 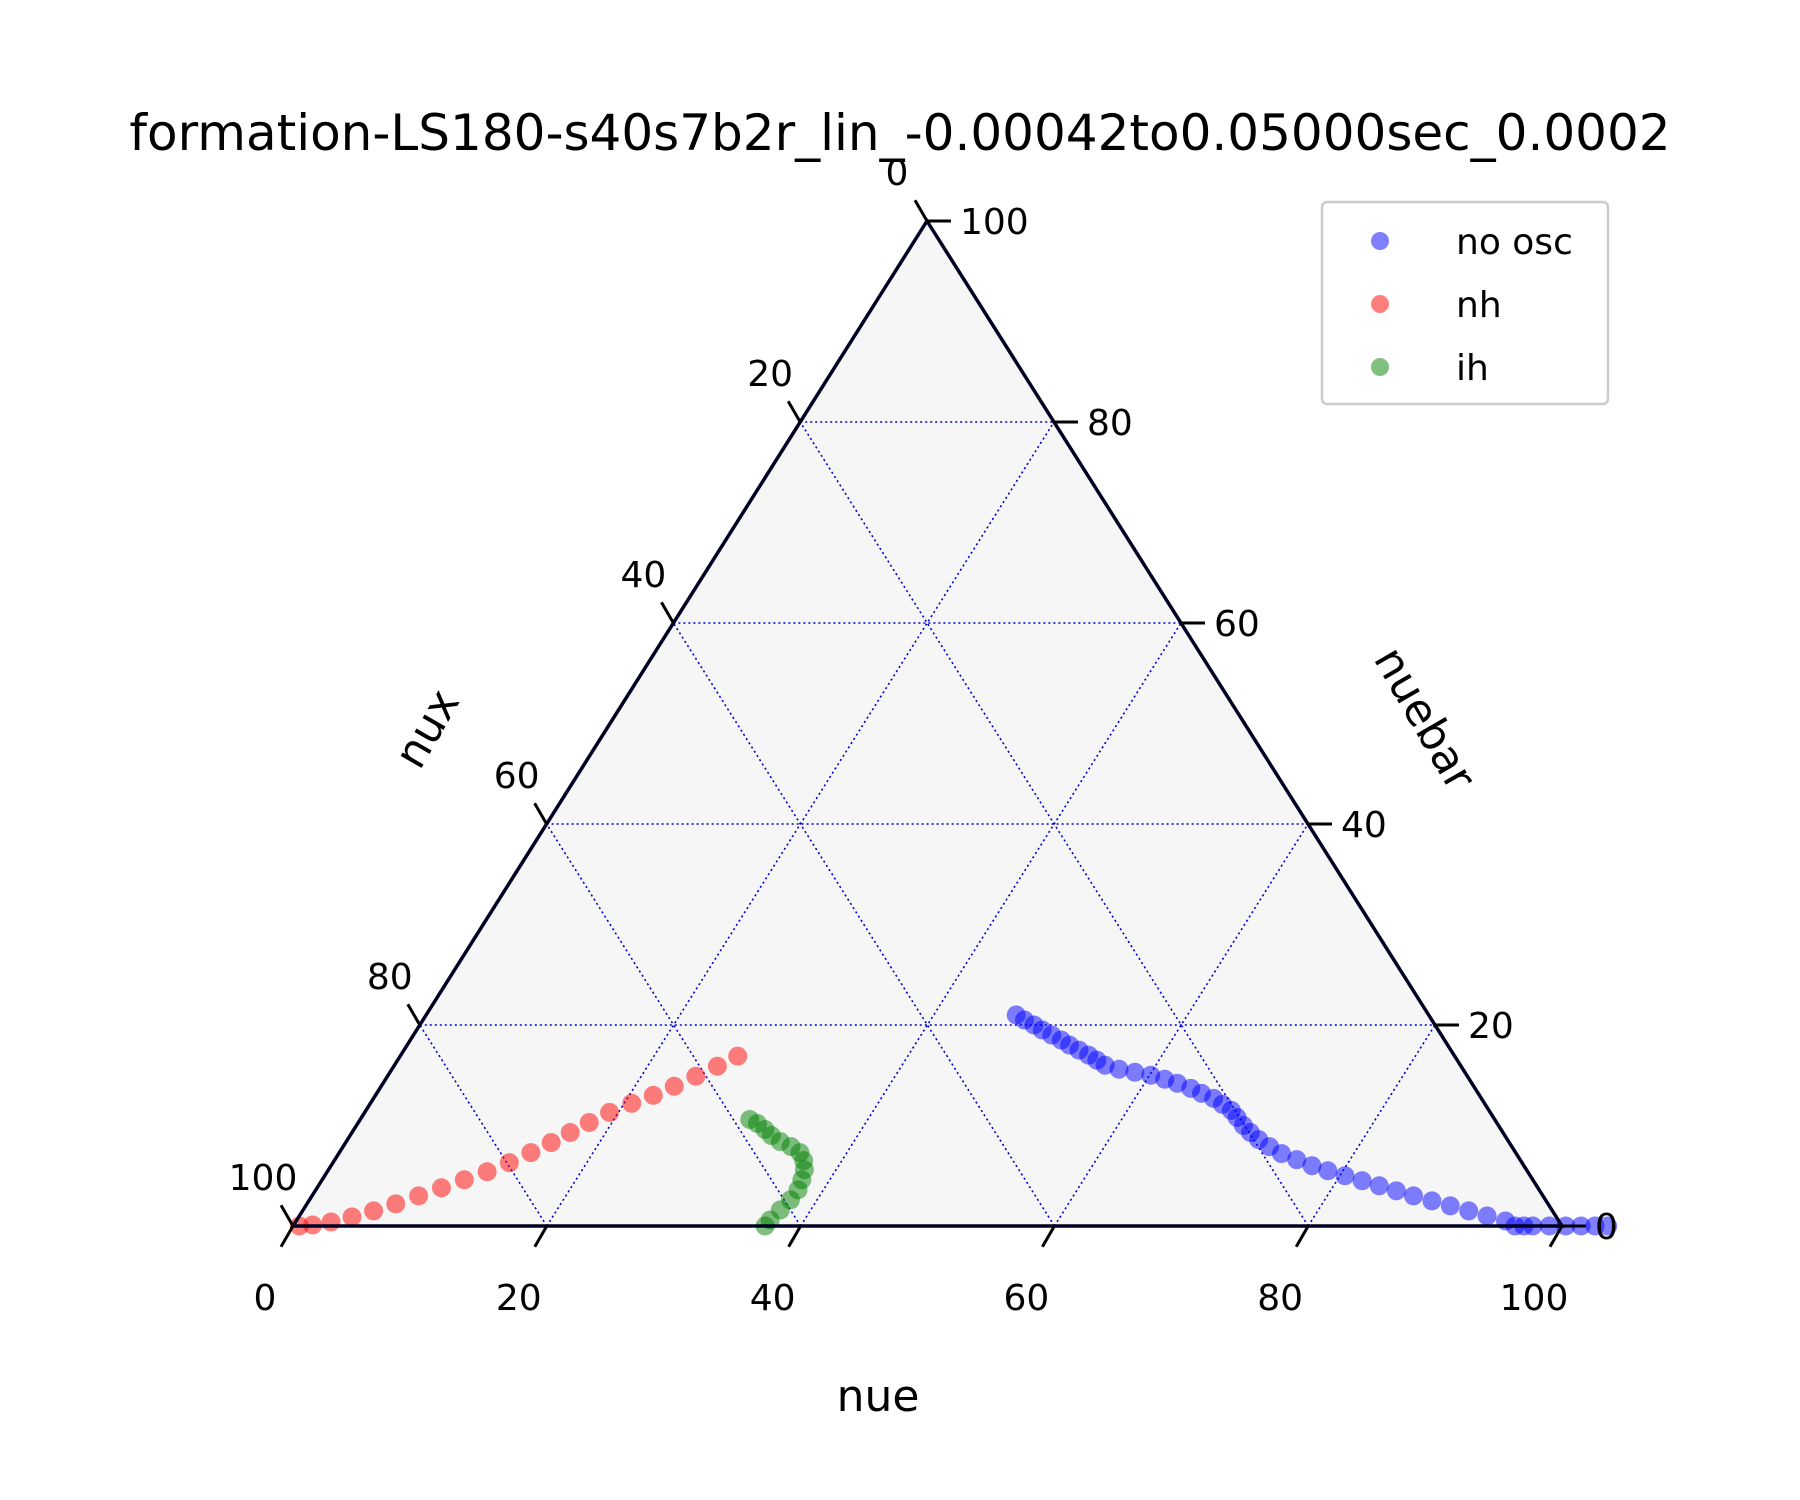 What do you see at coordinates (770, 374) in the screenshot?
I see `tick-label-nux: 20` at bounding box center [770, 374].